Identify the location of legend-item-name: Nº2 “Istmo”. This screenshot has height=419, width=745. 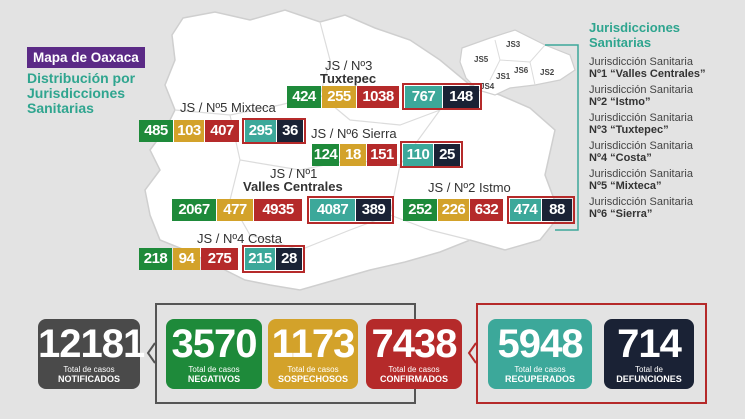
(620, 102).